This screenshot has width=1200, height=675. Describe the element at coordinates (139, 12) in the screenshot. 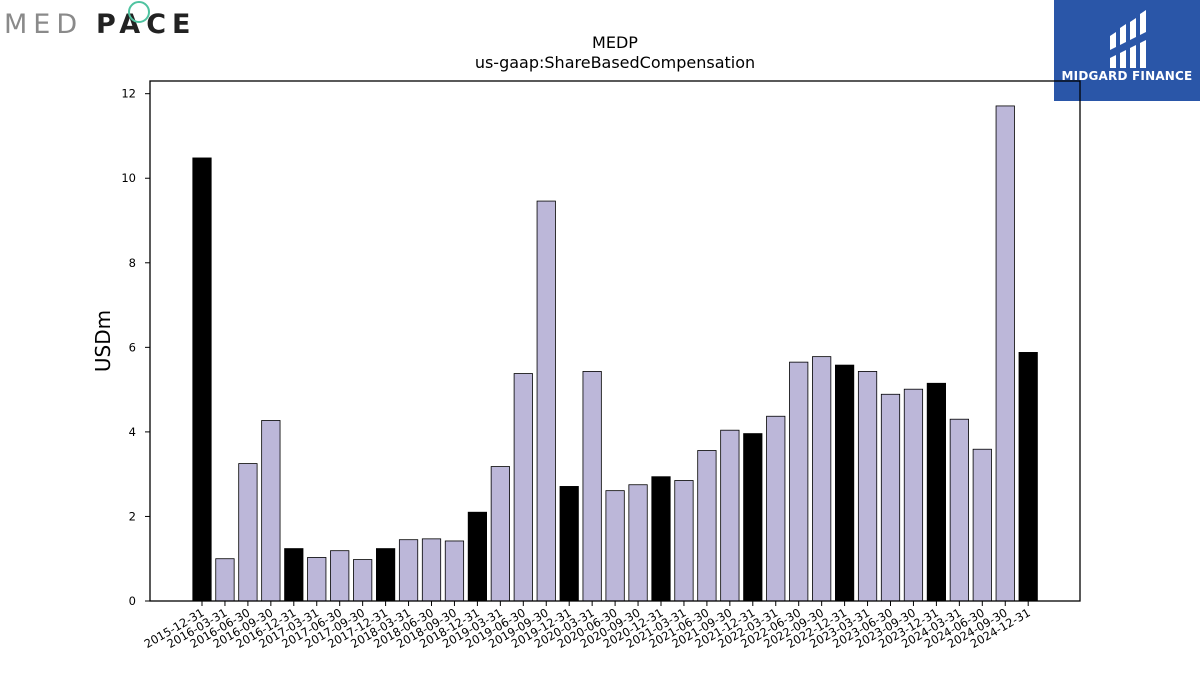

I see `medpace-logo-accent-icon` at that location.